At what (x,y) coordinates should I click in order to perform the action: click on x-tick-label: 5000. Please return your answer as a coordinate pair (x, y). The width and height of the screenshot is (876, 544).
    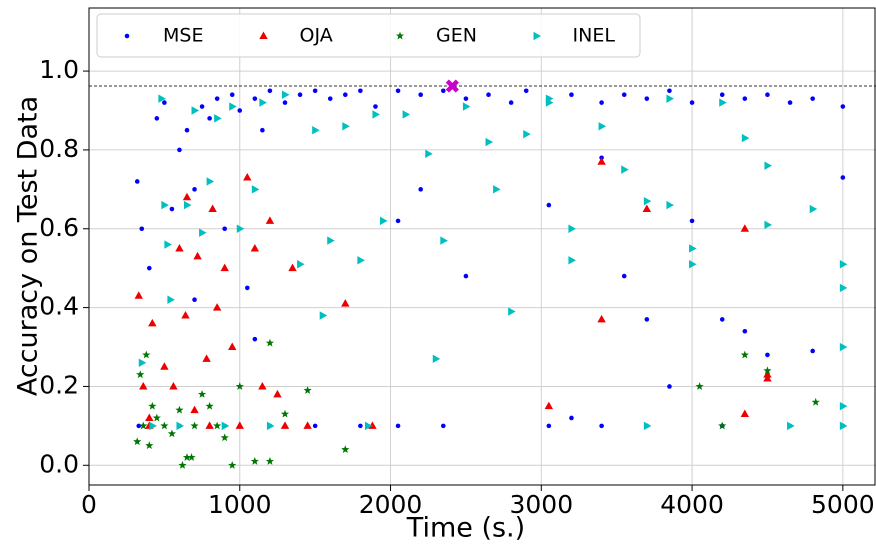
    Looking at the image, I should click on (843, 504).